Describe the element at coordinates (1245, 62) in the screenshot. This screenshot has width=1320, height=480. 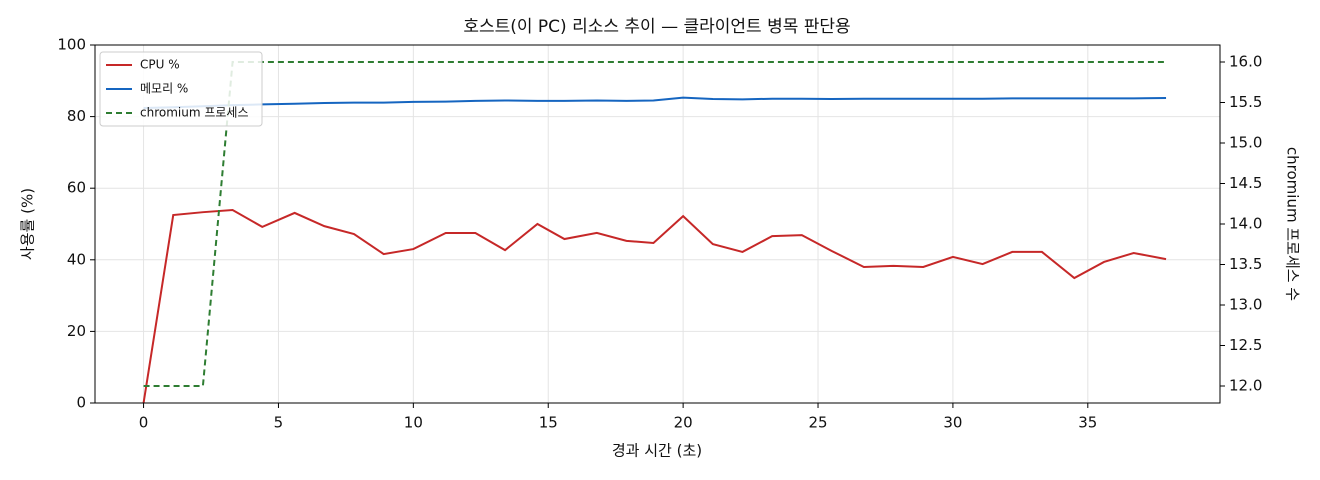
I see `y2-tick-label: 16.0` at that location.